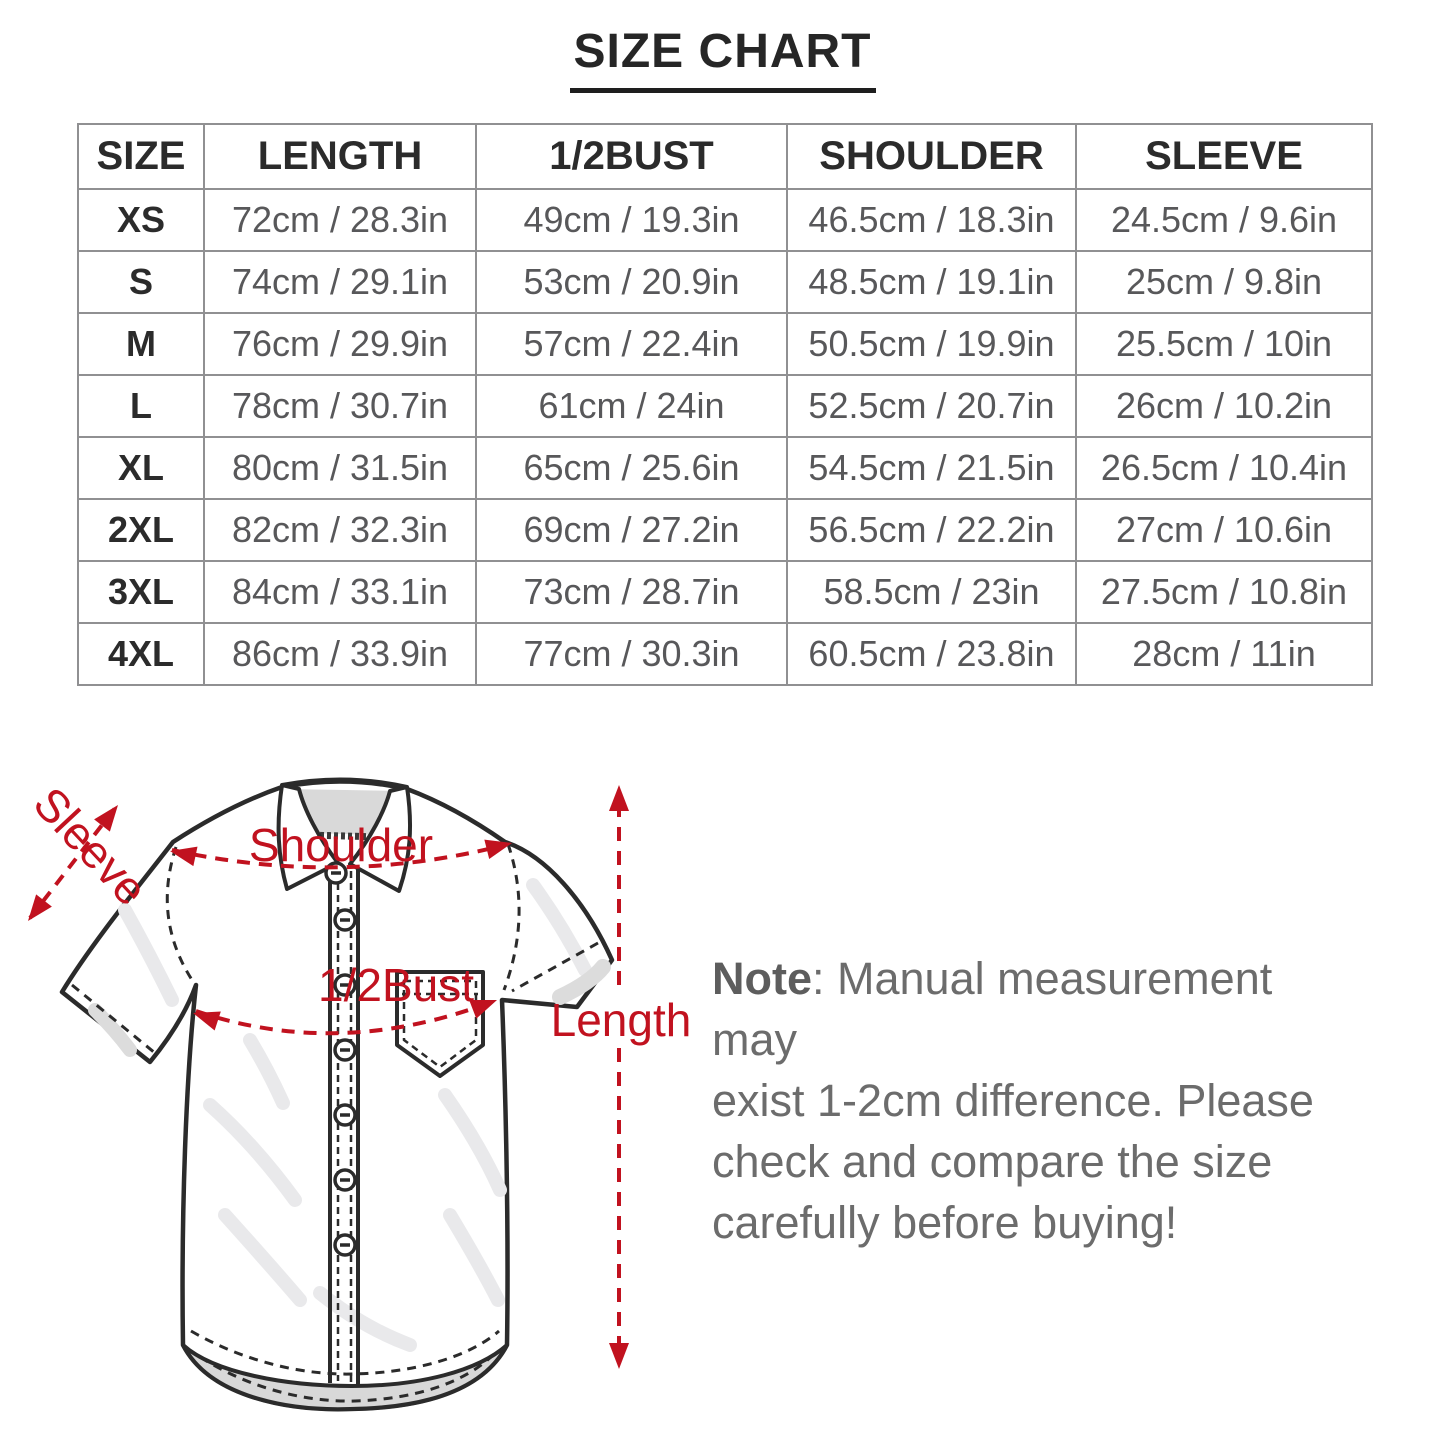 Image resolution: width=1445 pixels, height=1445 pixels. Describe the element at coordinates (555, 967) in the screenshot. I see `right-cuff-stitch` at that location.